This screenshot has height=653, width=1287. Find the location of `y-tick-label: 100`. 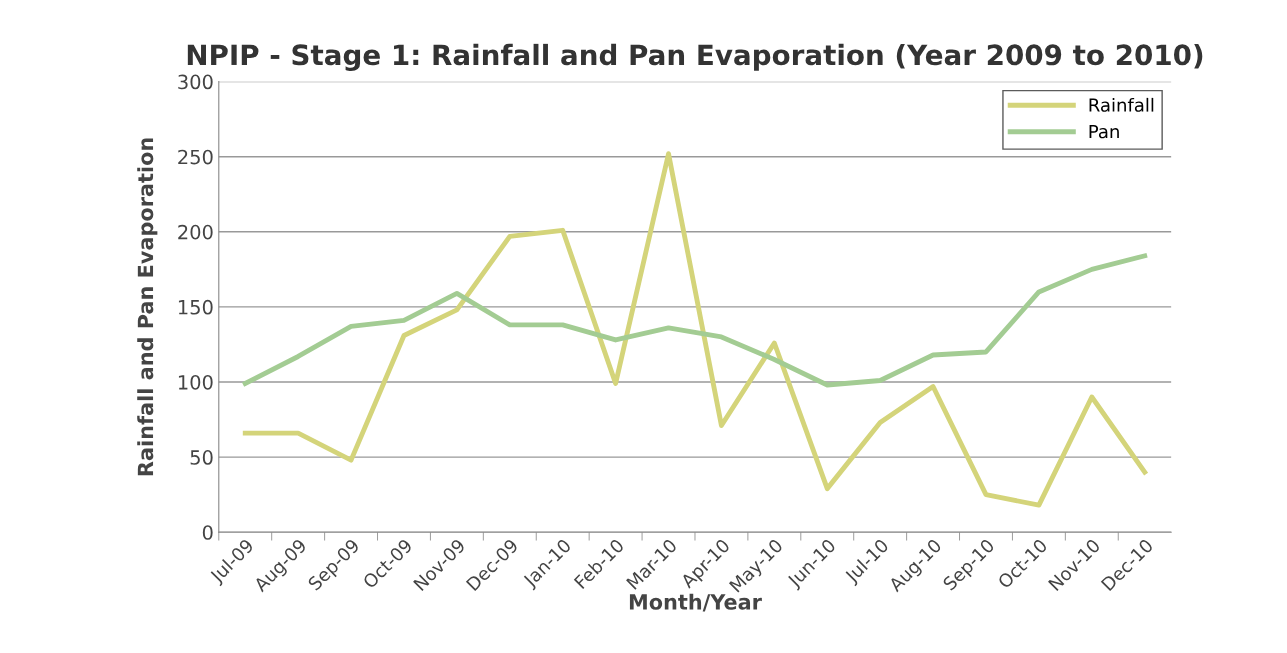

y-tick-label: 100 is located at coordinates (195, 382).